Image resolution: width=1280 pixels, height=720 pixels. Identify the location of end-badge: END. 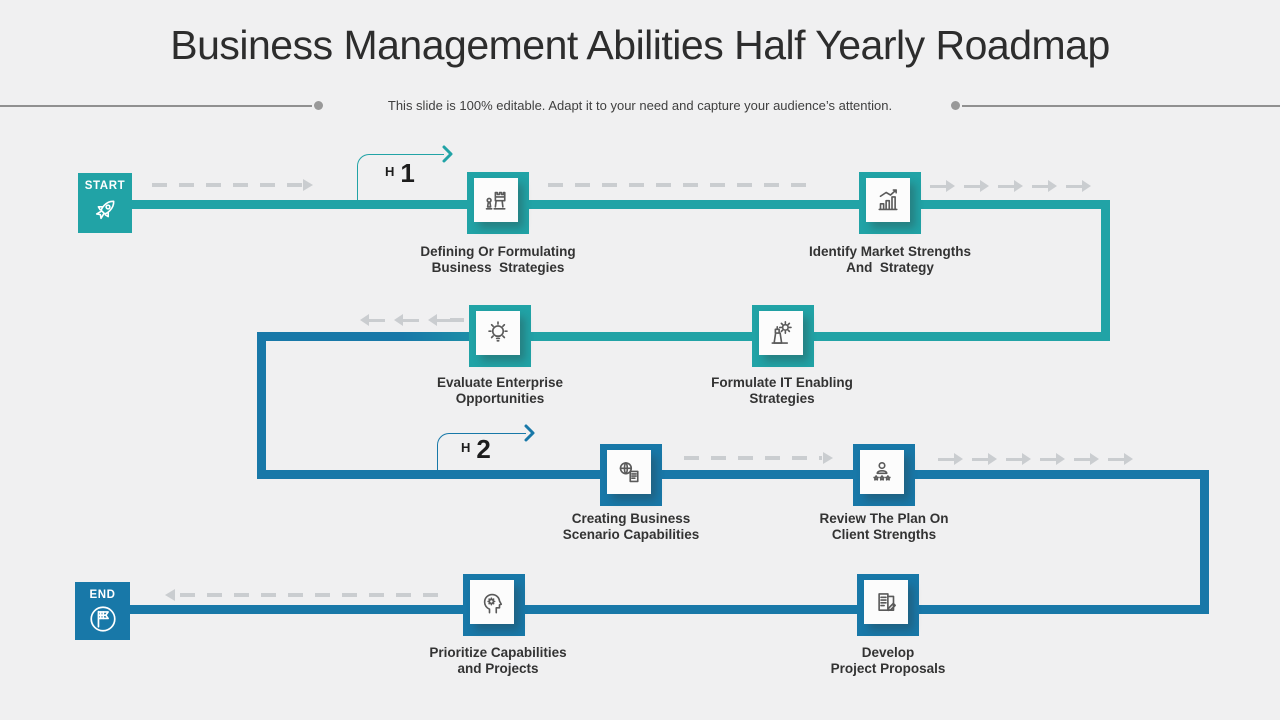
(102, 611).